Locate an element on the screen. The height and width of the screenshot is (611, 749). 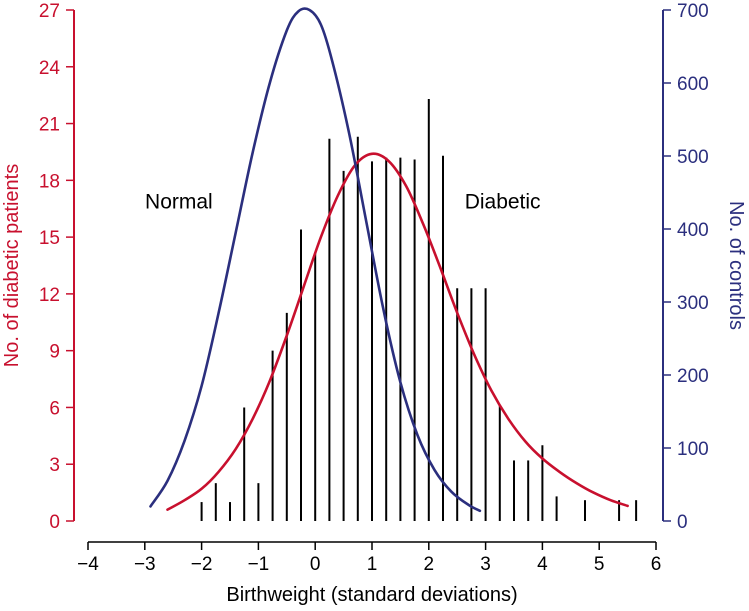
y-right-tick-label: 300 is located at coordinates (693, 303).